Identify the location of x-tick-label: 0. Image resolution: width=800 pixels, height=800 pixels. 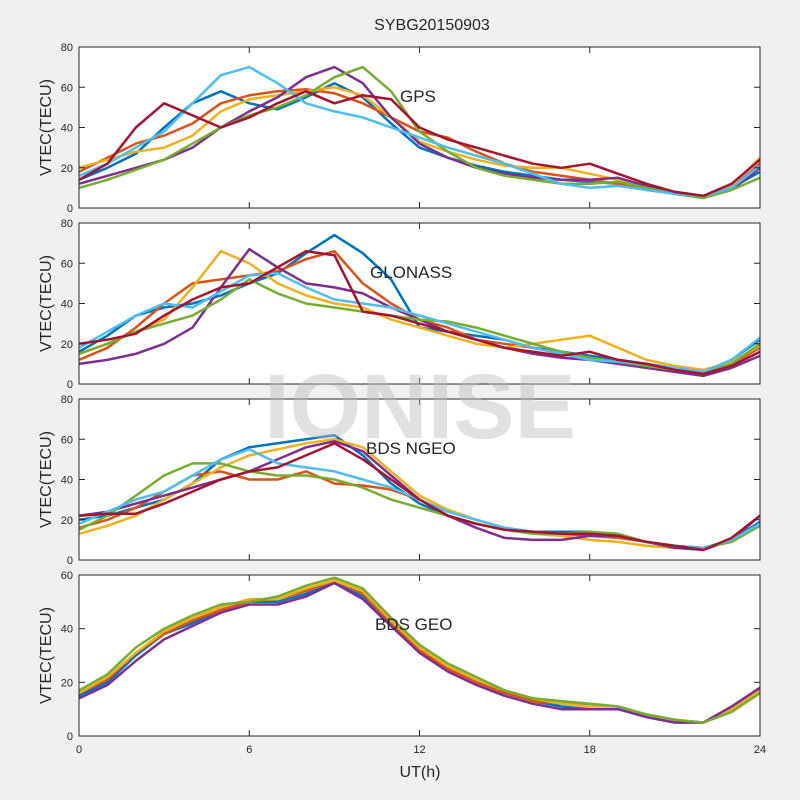
(79, 750).